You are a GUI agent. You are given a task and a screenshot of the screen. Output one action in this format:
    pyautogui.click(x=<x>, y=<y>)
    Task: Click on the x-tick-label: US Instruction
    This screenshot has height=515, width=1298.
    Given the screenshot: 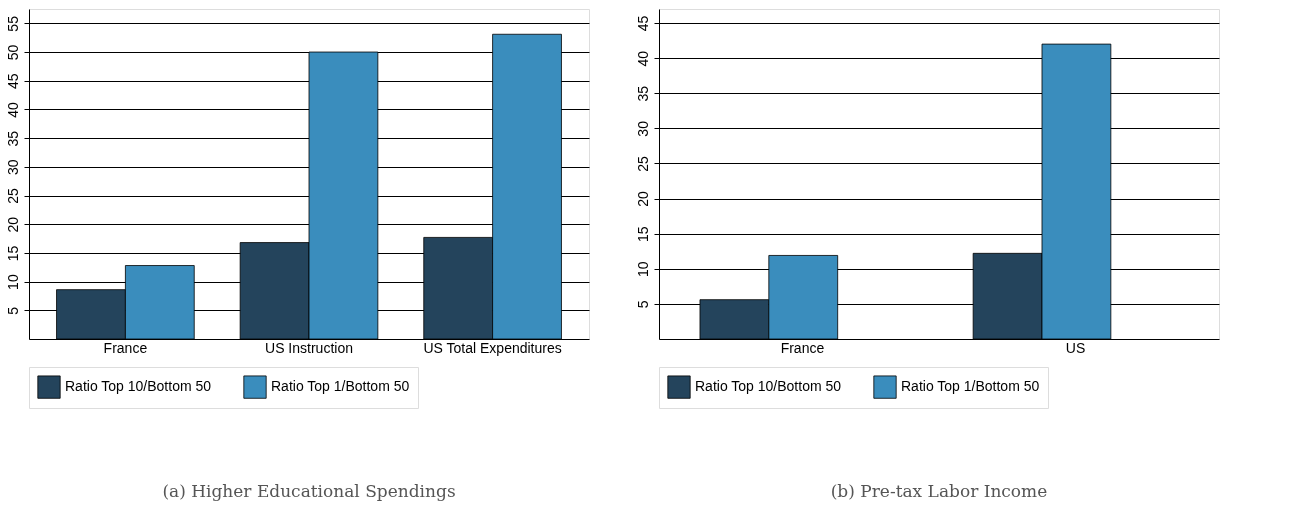 What is the action you would take?
    pyautogui.click(x=309, y=347)
    